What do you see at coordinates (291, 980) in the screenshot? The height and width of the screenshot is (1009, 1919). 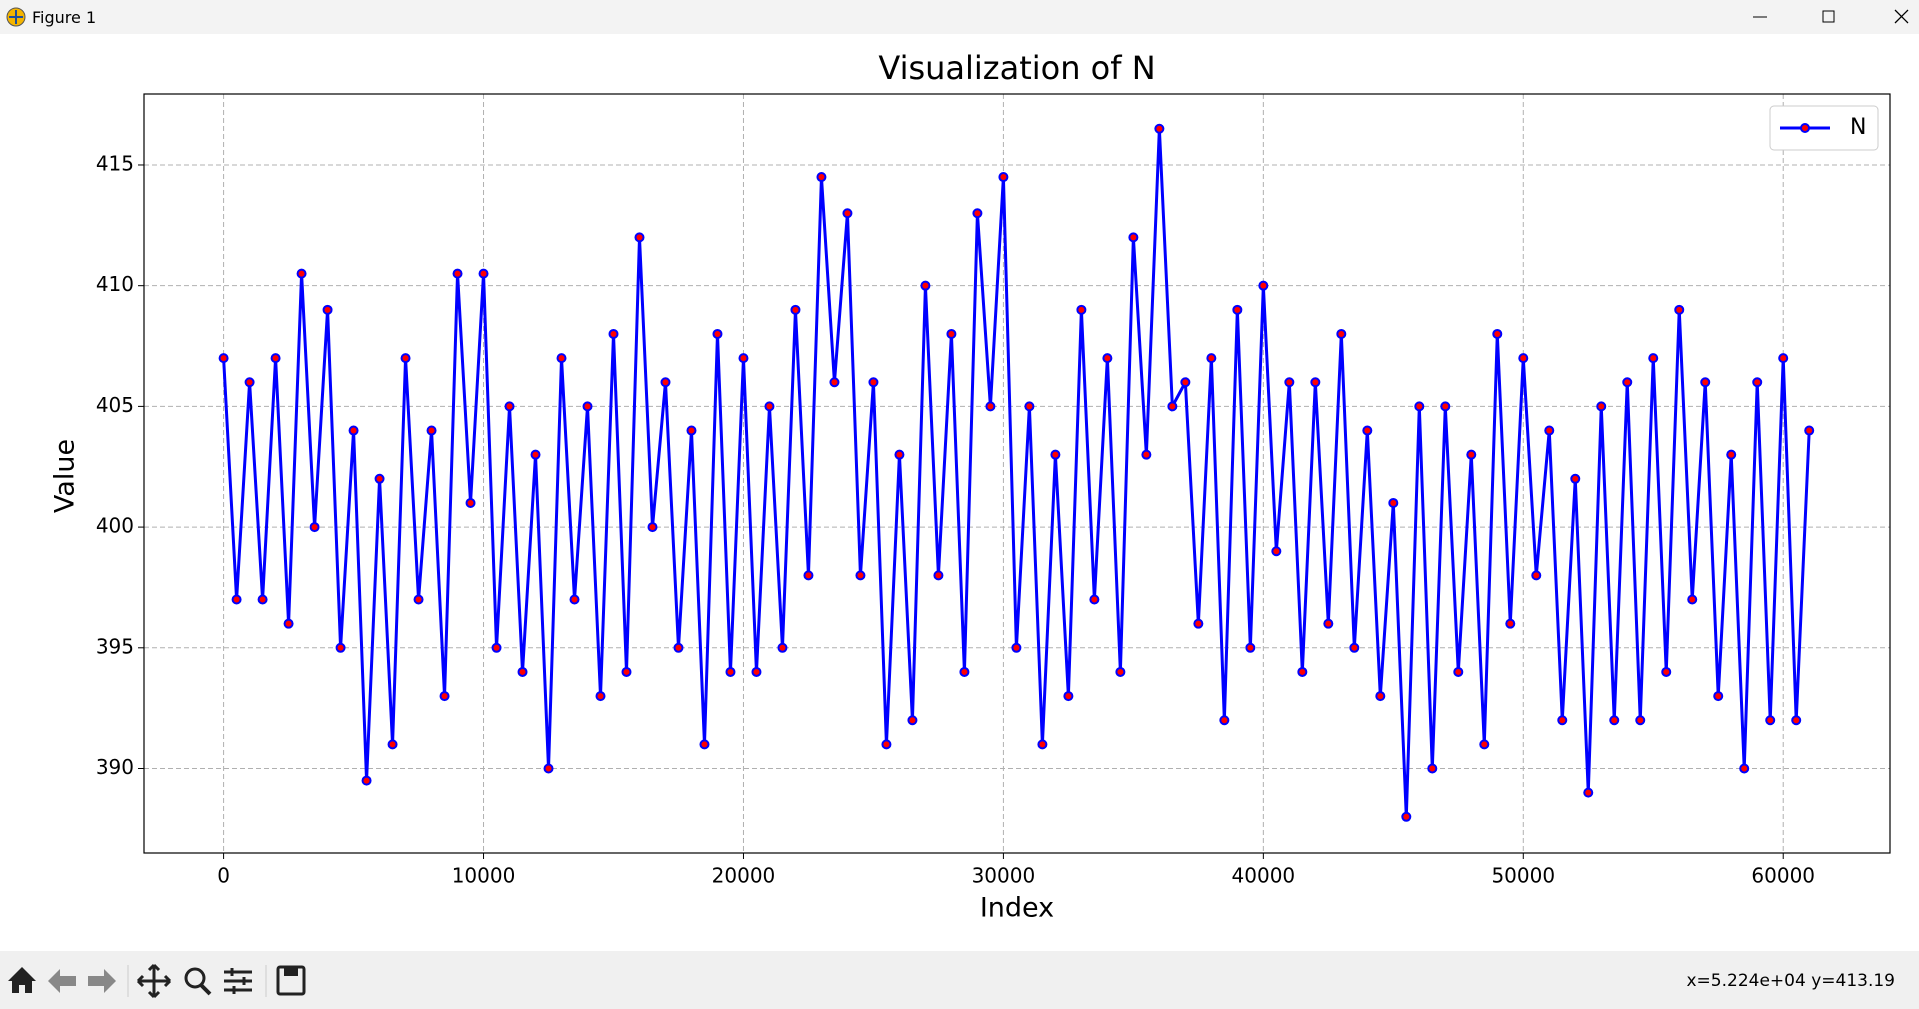 I see `save-button` at bounding box center [291, 980].